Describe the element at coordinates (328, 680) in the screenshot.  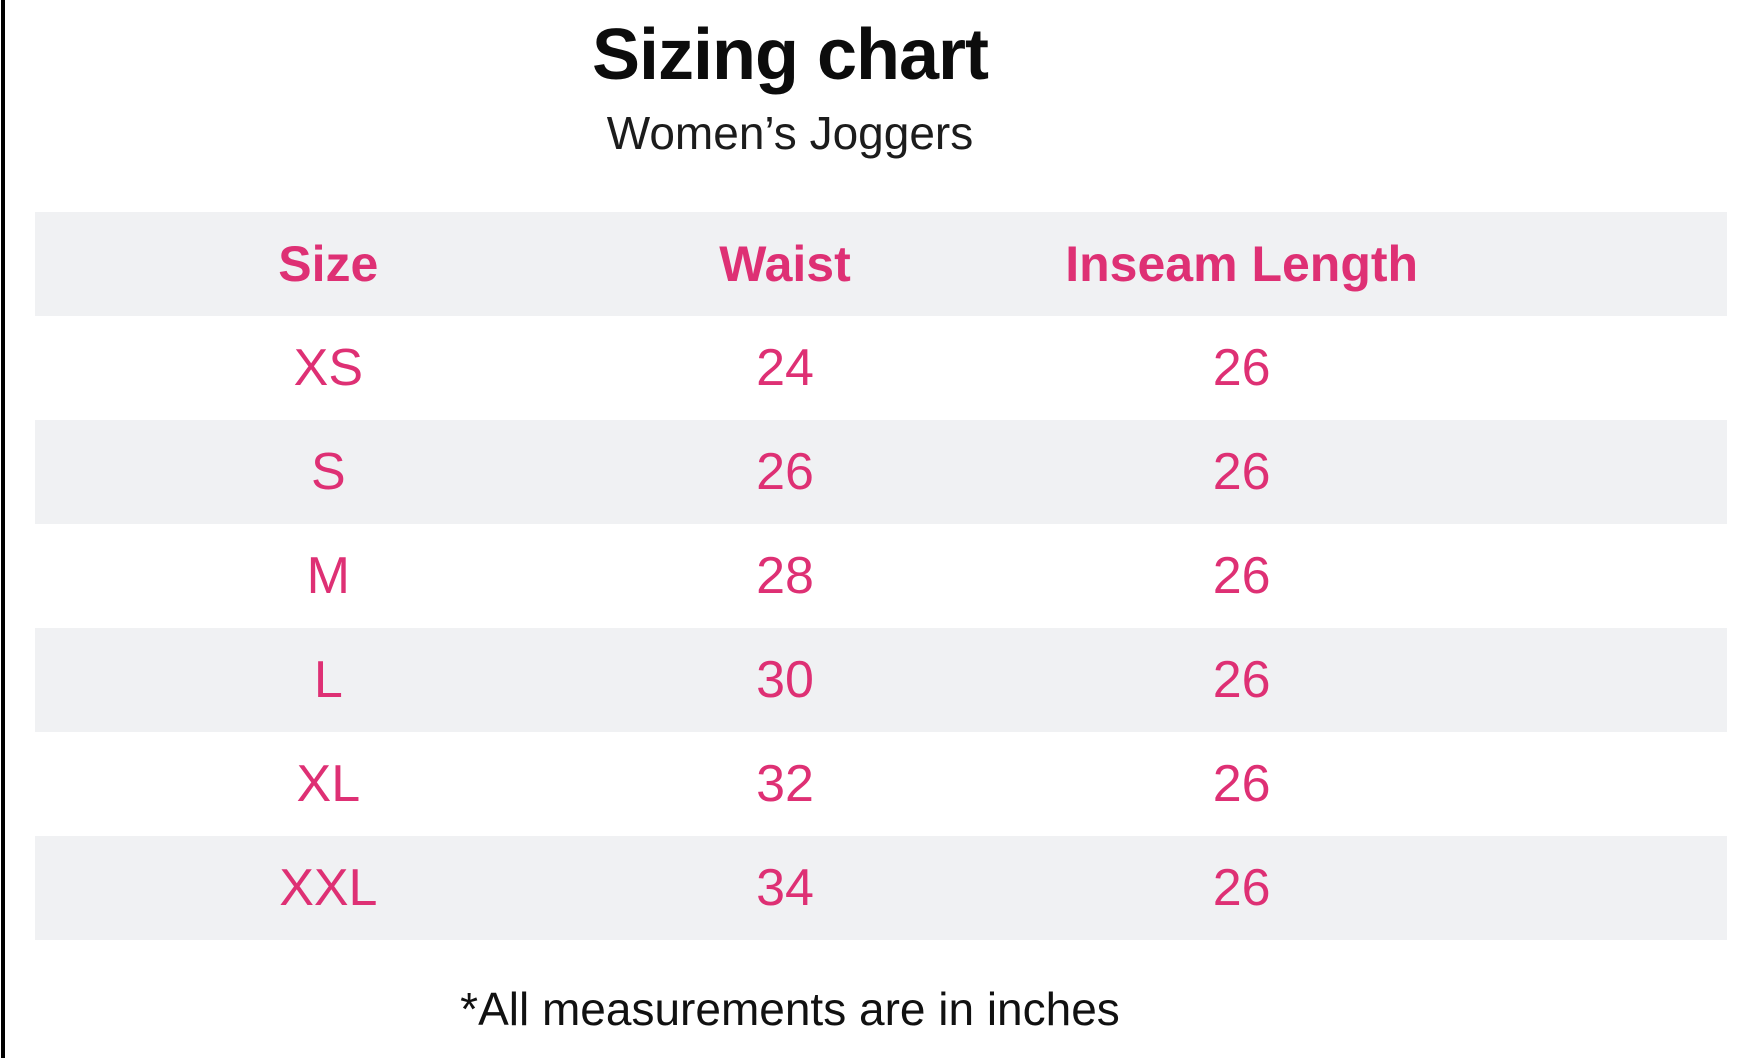
I see `table-cell: L` at that location.